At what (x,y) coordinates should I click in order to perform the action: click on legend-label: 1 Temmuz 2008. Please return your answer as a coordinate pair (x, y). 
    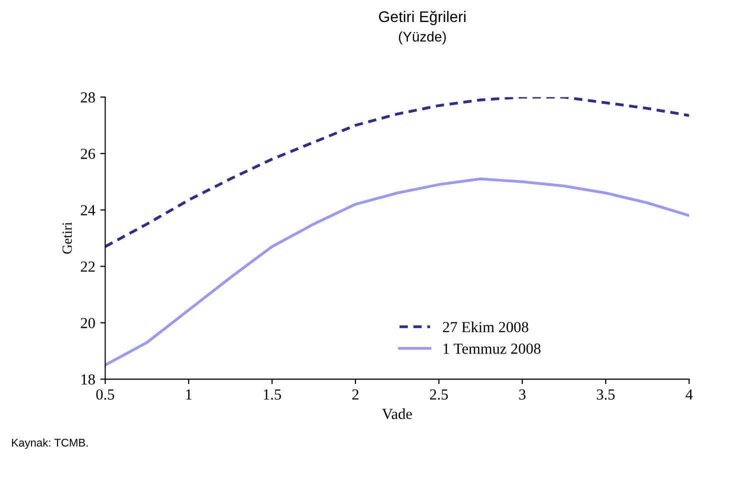
    Looking at the image, I should click on (492, 349).